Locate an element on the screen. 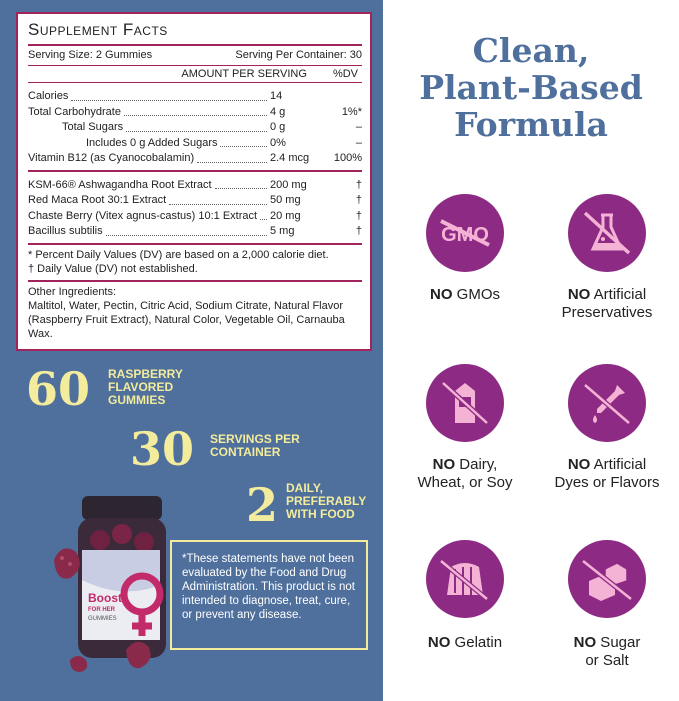  nutrient-row: Total Sugars 0 g – is located at coordinates (212, 127).